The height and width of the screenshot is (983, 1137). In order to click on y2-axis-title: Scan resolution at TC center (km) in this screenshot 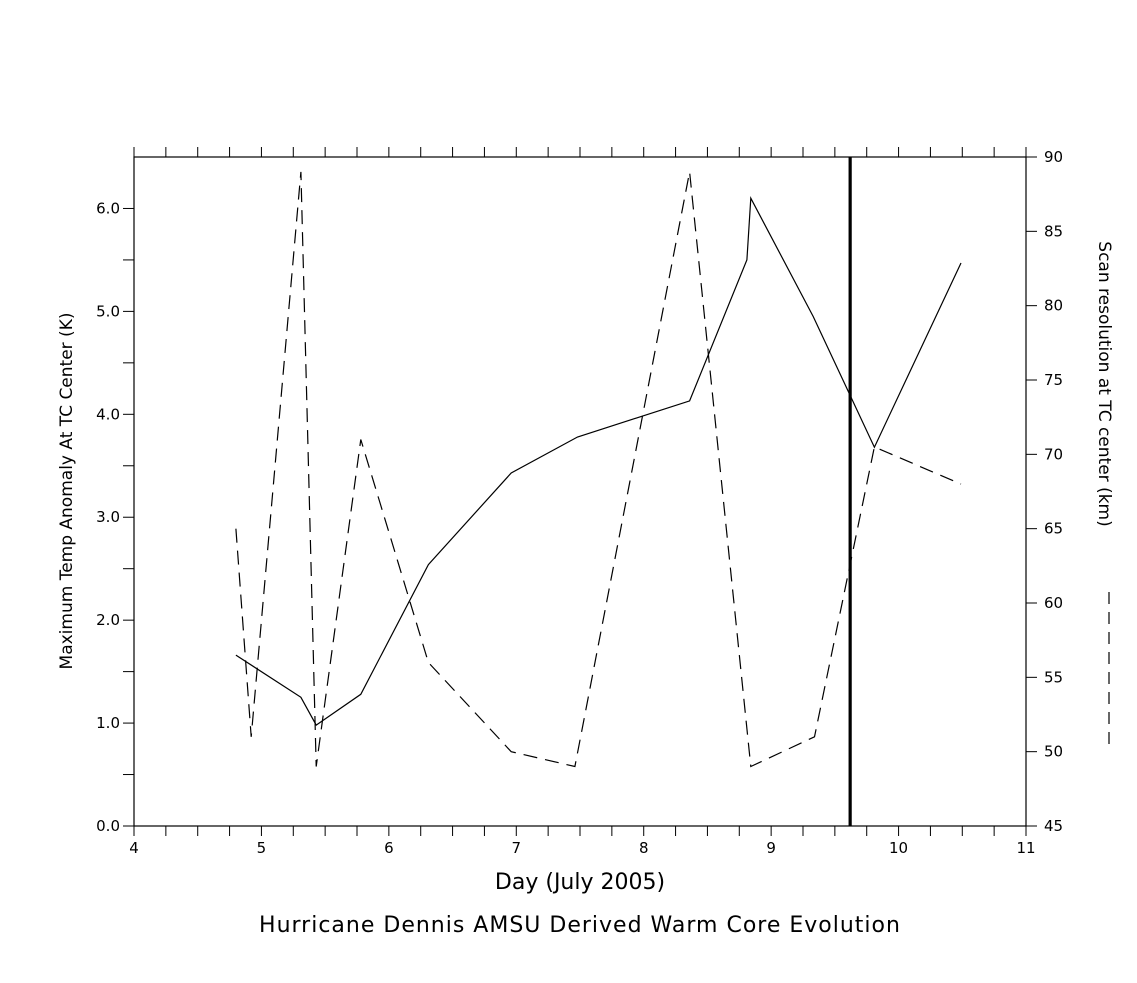, I will do `click(1104, 383)`.